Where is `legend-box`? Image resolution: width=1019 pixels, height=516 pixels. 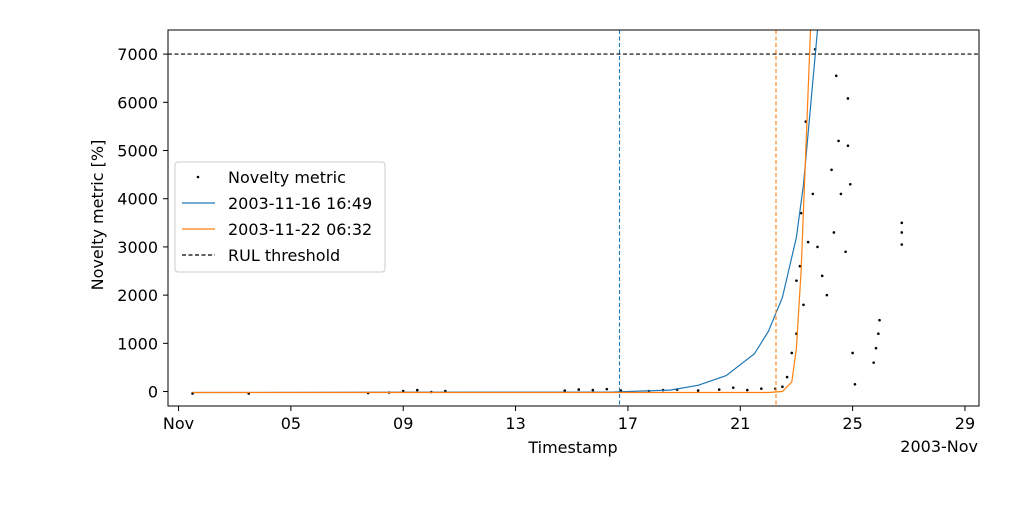
legend-box is located at coordinates (280, 217).